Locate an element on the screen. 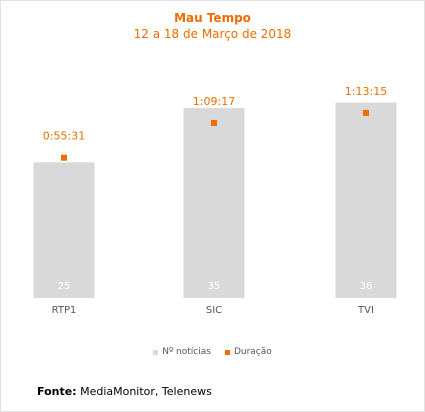 This screenshot has width=425, height=412. bar-tvi is located at coordinates (366, 200).